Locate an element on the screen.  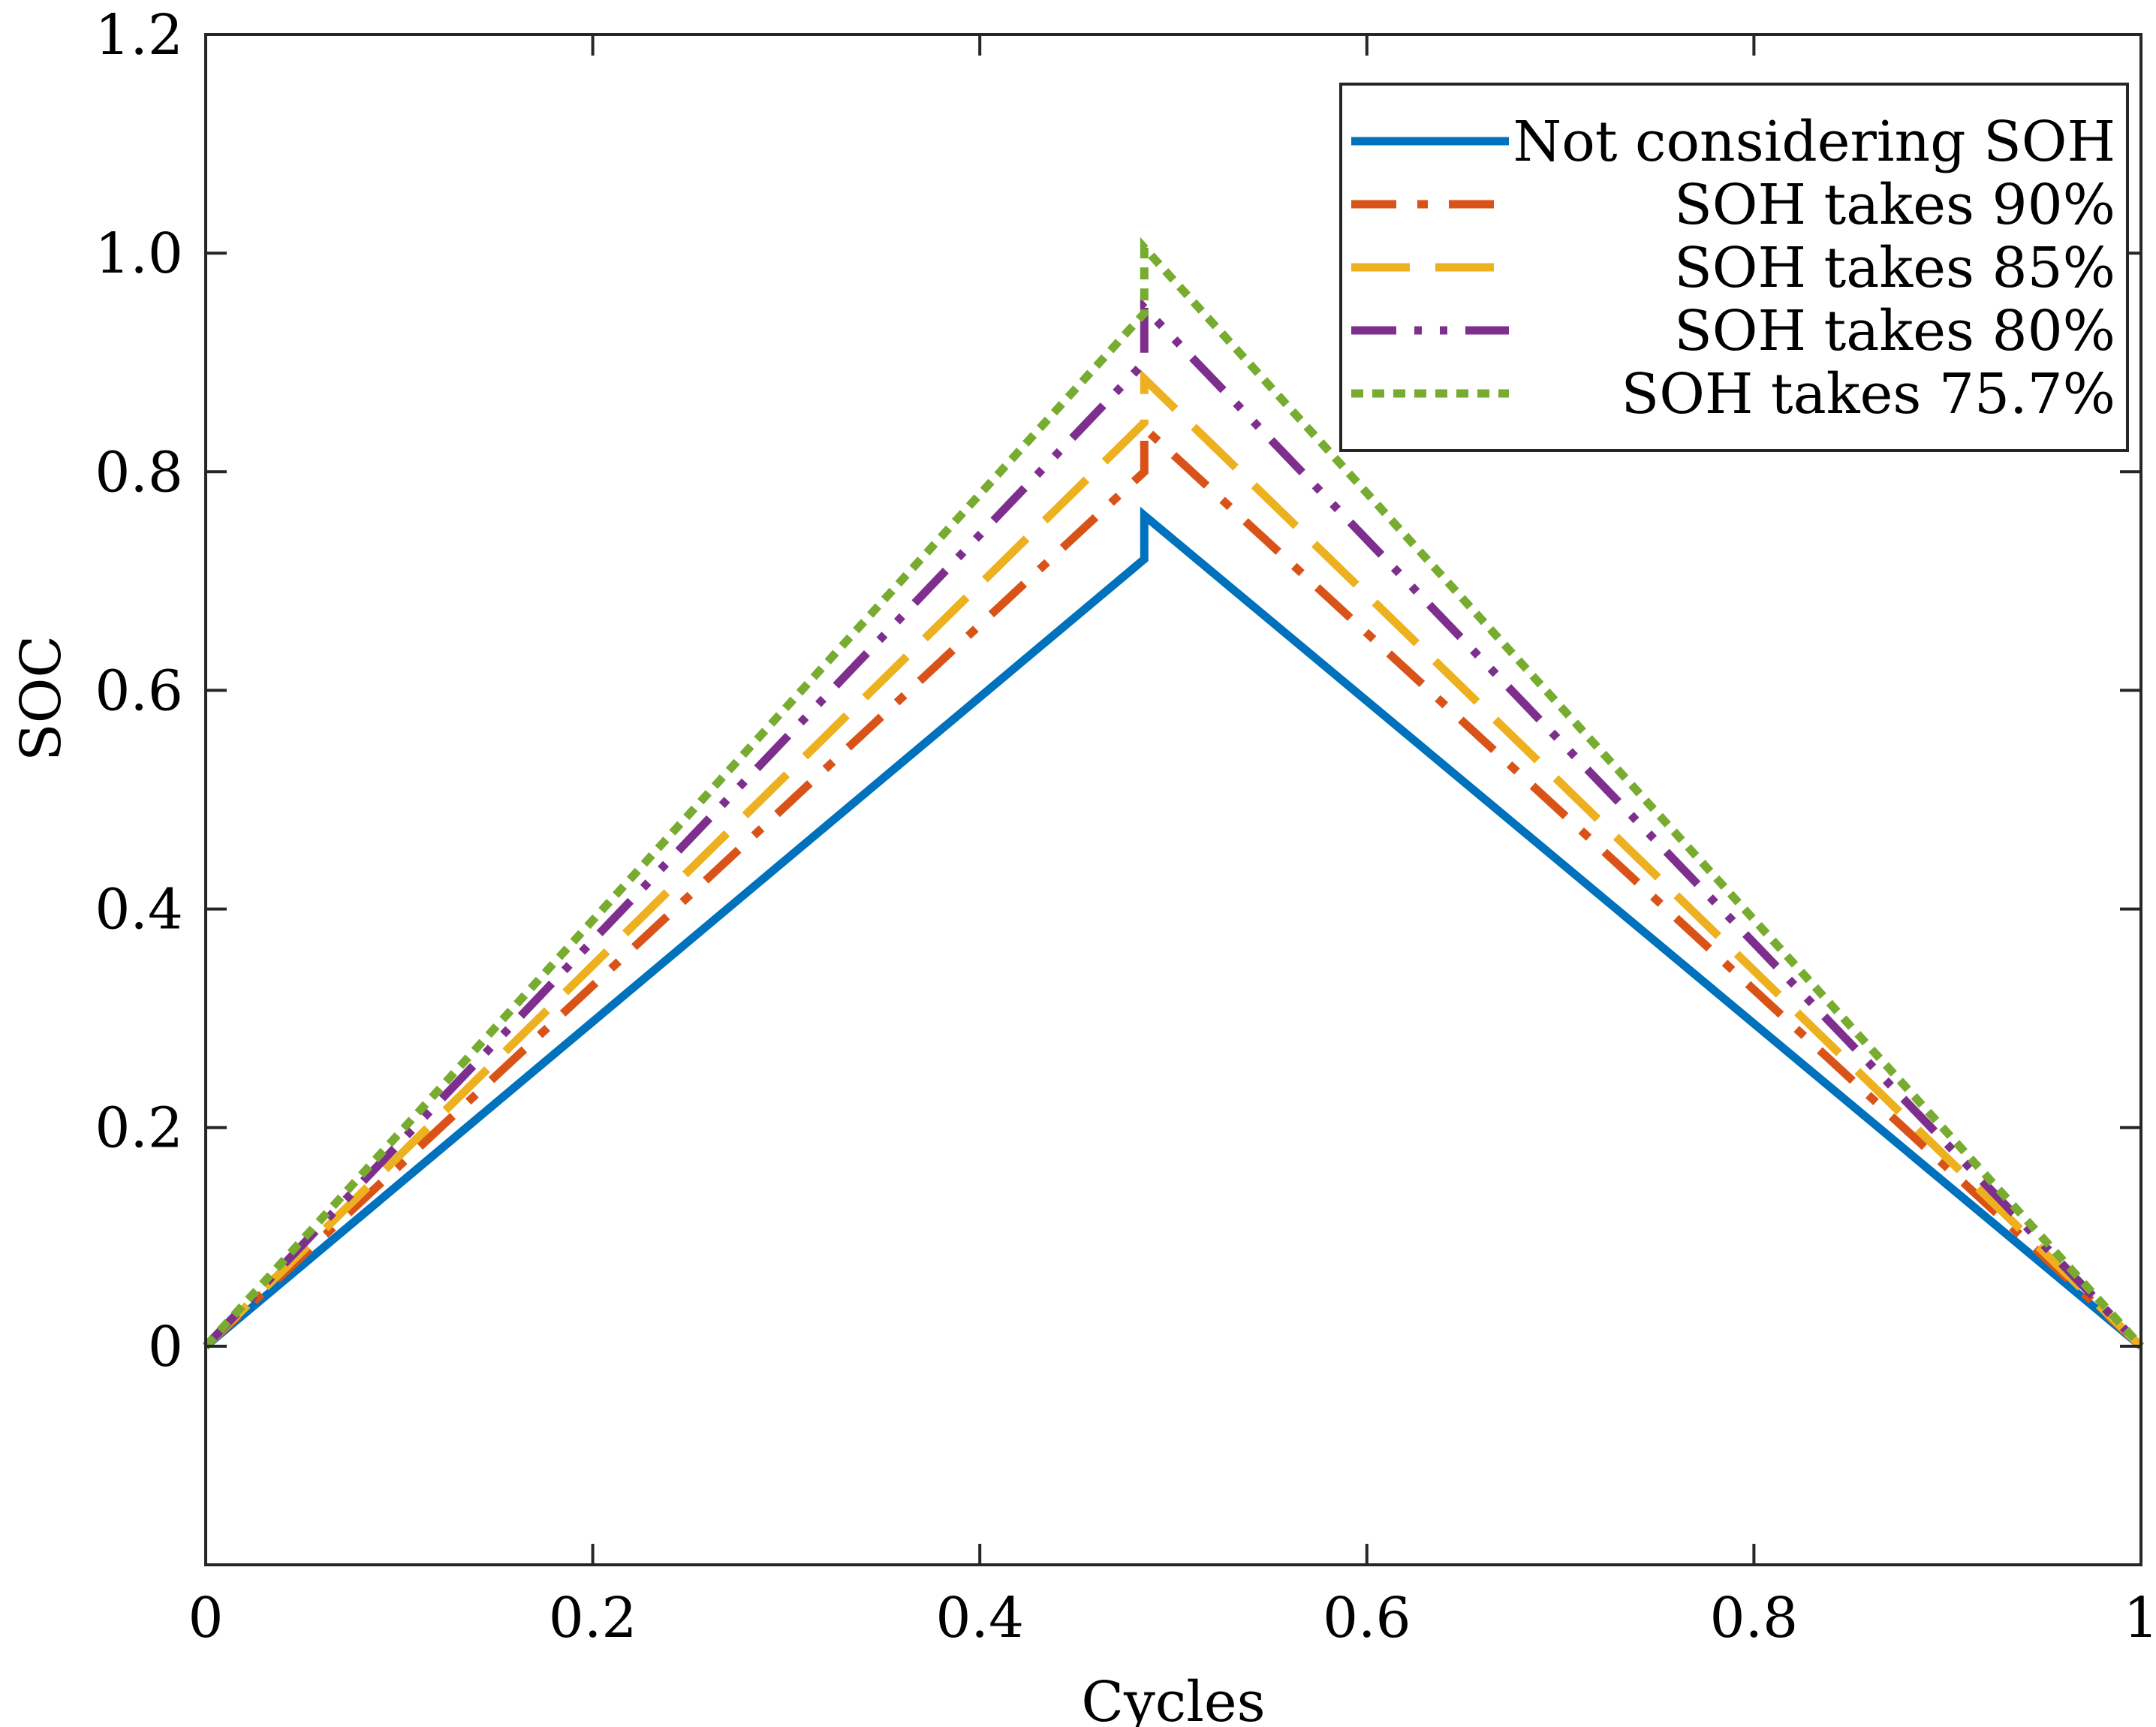
legend-label-1: SOH takes 90% is located at coordinates (1894, 205).